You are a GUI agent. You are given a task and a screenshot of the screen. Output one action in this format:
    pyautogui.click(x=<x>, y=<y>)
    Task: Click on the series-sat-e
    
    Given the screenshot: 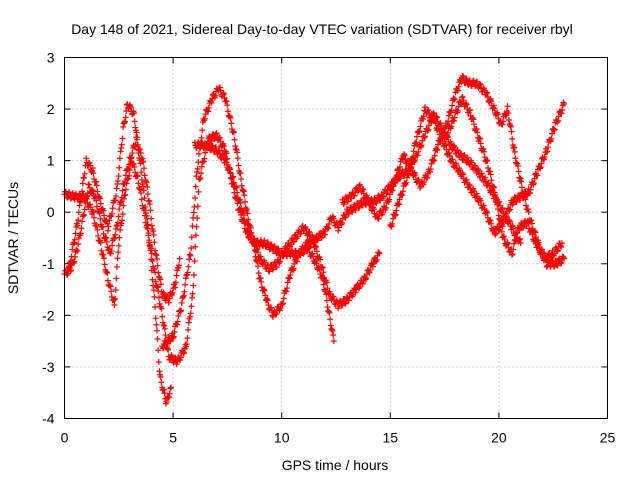 What is the action you would take?
    pyautogui.click(x=287, y=225)
    